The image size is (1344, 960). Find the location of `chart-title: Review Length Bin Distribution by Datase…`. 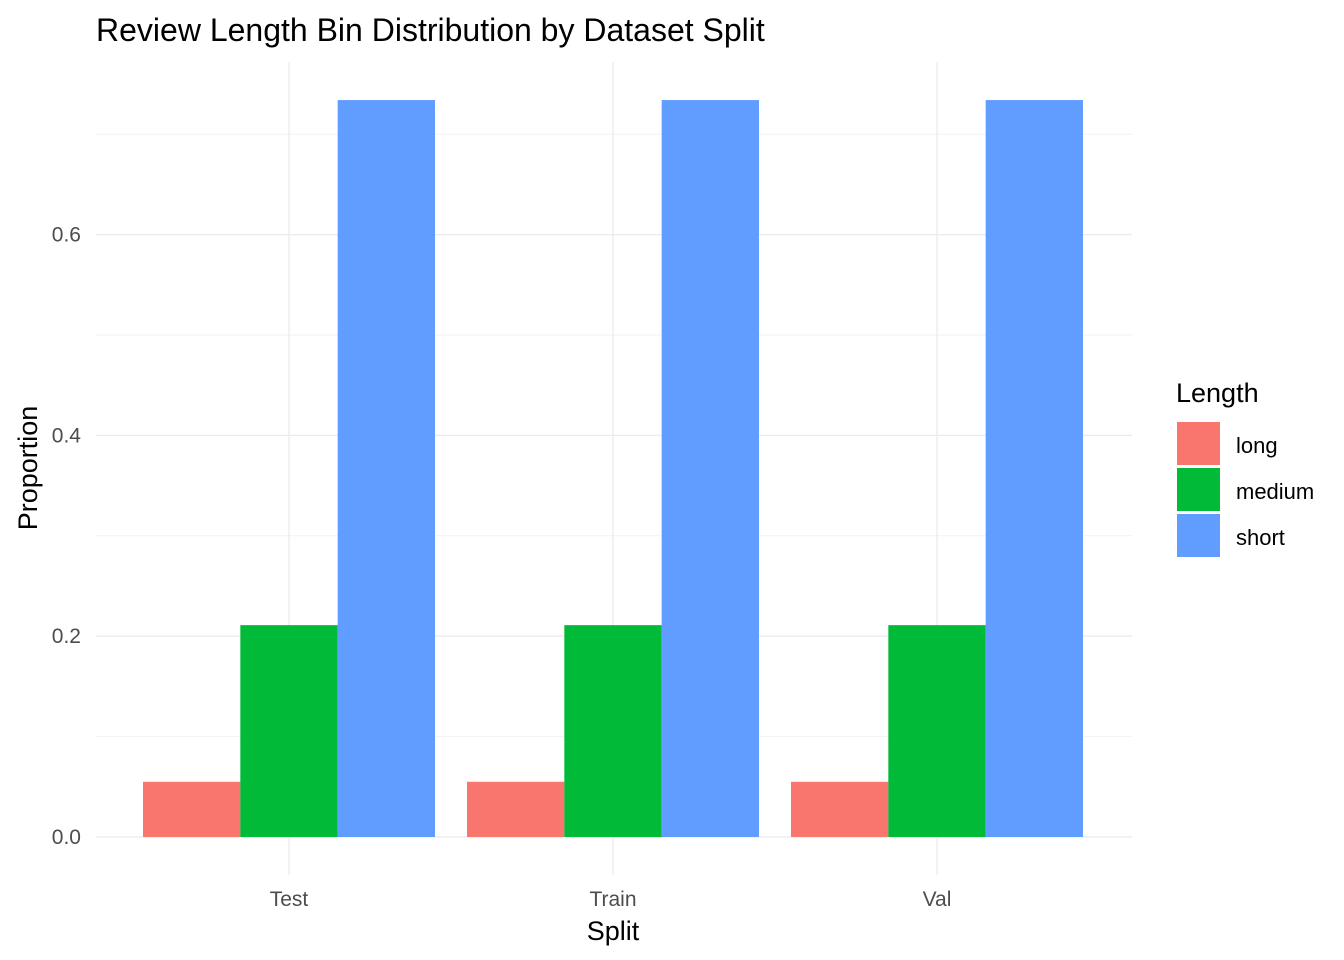

chart-title: Review Length Bin Distribution by Datase… is located at coordinates (430, 30).